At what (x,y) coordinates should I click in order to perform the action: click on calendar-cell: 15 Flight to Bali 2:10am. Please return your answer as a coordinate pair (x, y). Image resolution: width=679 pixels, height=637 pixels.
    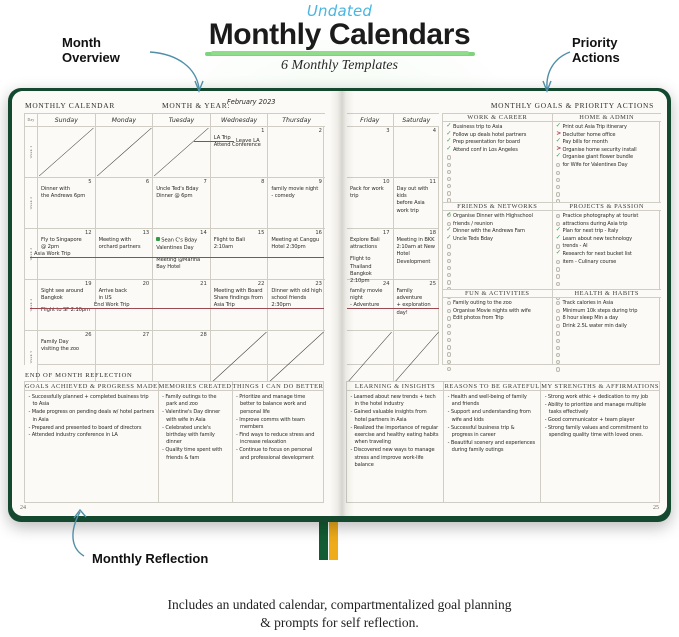
    Looking at the image, I should click on (240, 254).